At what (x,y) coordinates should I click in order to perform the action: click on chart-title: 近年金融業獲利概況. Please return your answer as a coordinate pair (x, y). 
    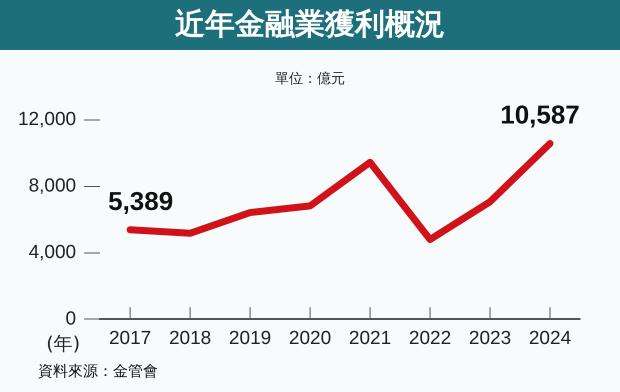
    Looking at the image, I should click on (310, 25).